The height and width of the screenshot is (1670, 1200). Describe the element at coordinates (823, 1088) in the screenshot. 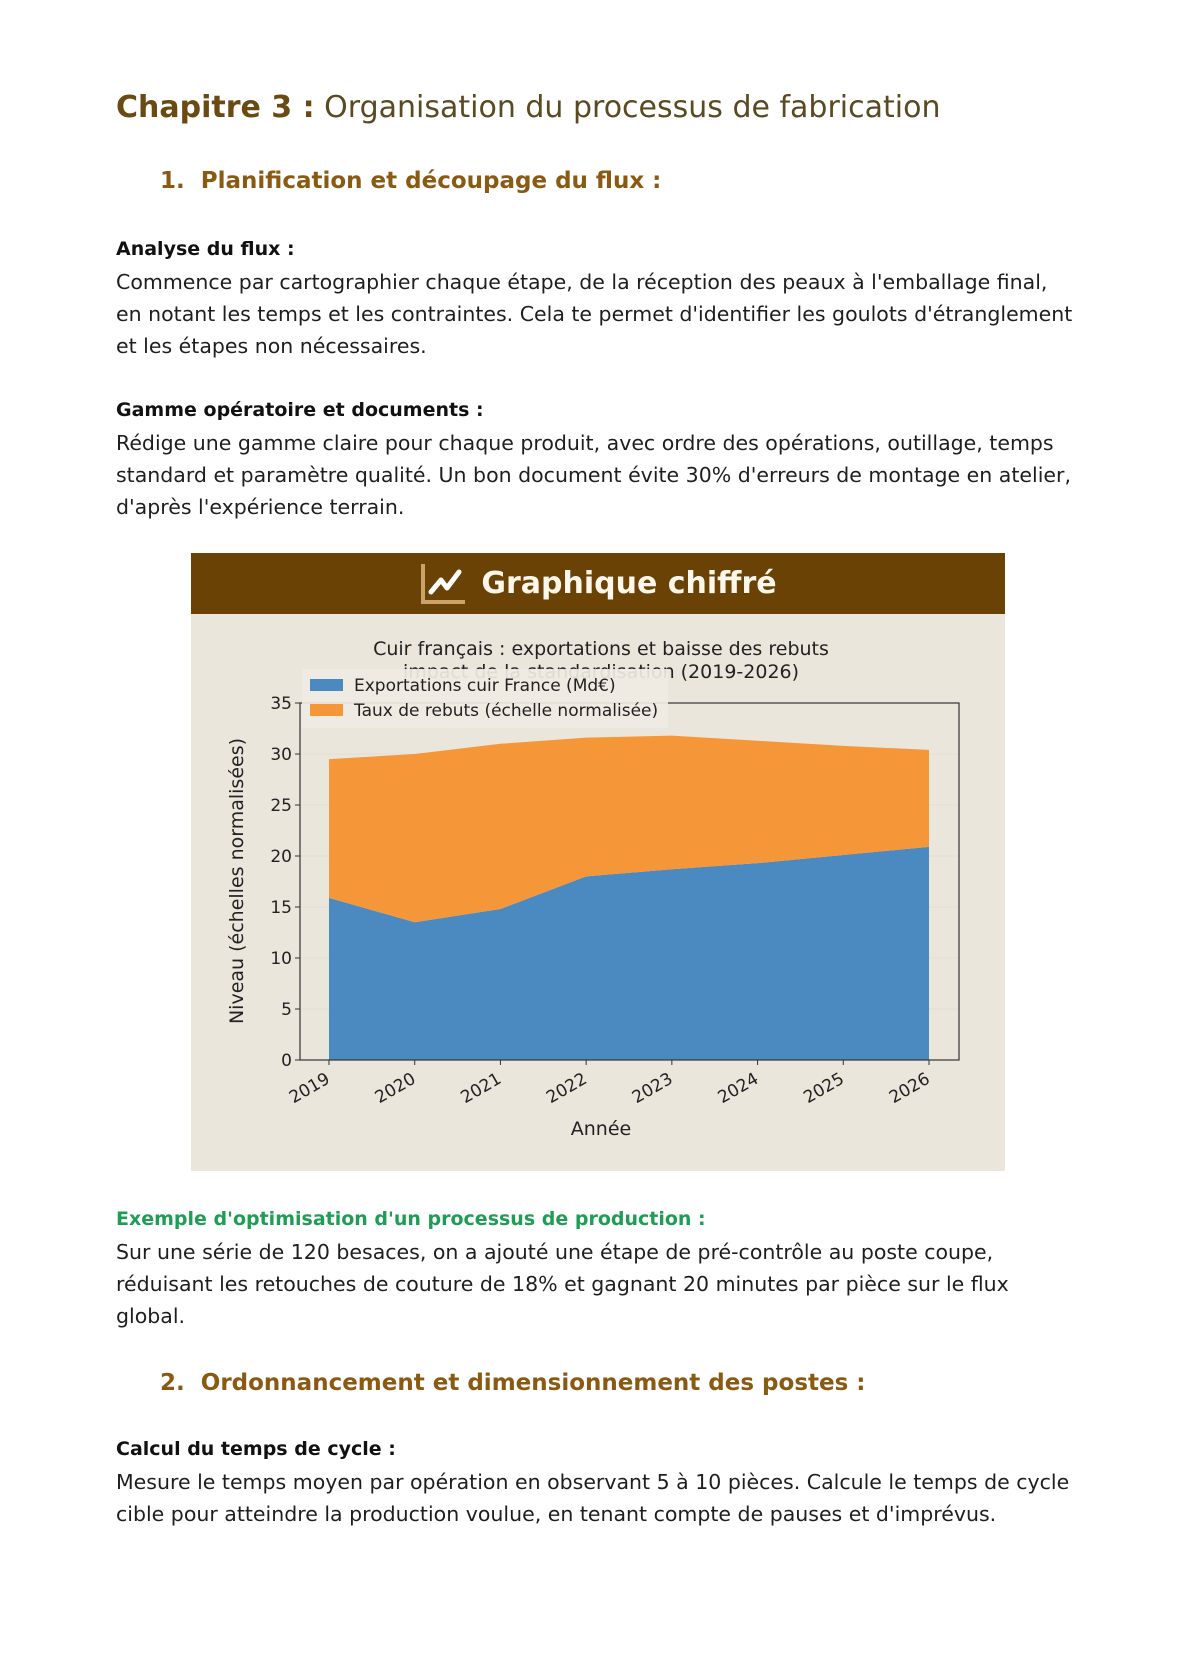

I see `x-tick-label: 2025` at that location.